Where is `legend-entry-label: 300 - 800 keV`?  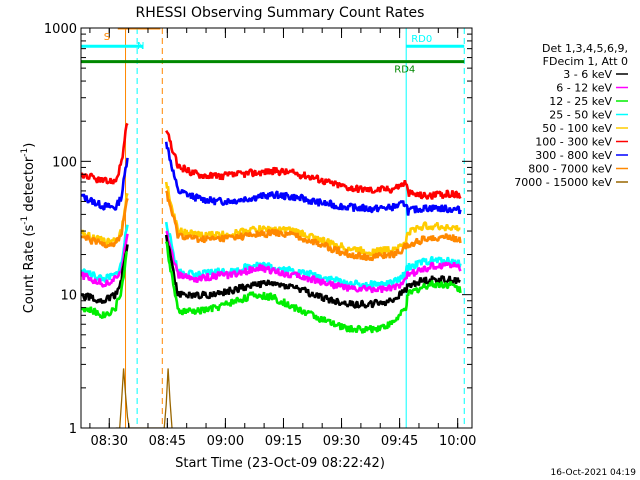 legend-entry-label: 300 - 800 keV is located at coordinates (573, 155).